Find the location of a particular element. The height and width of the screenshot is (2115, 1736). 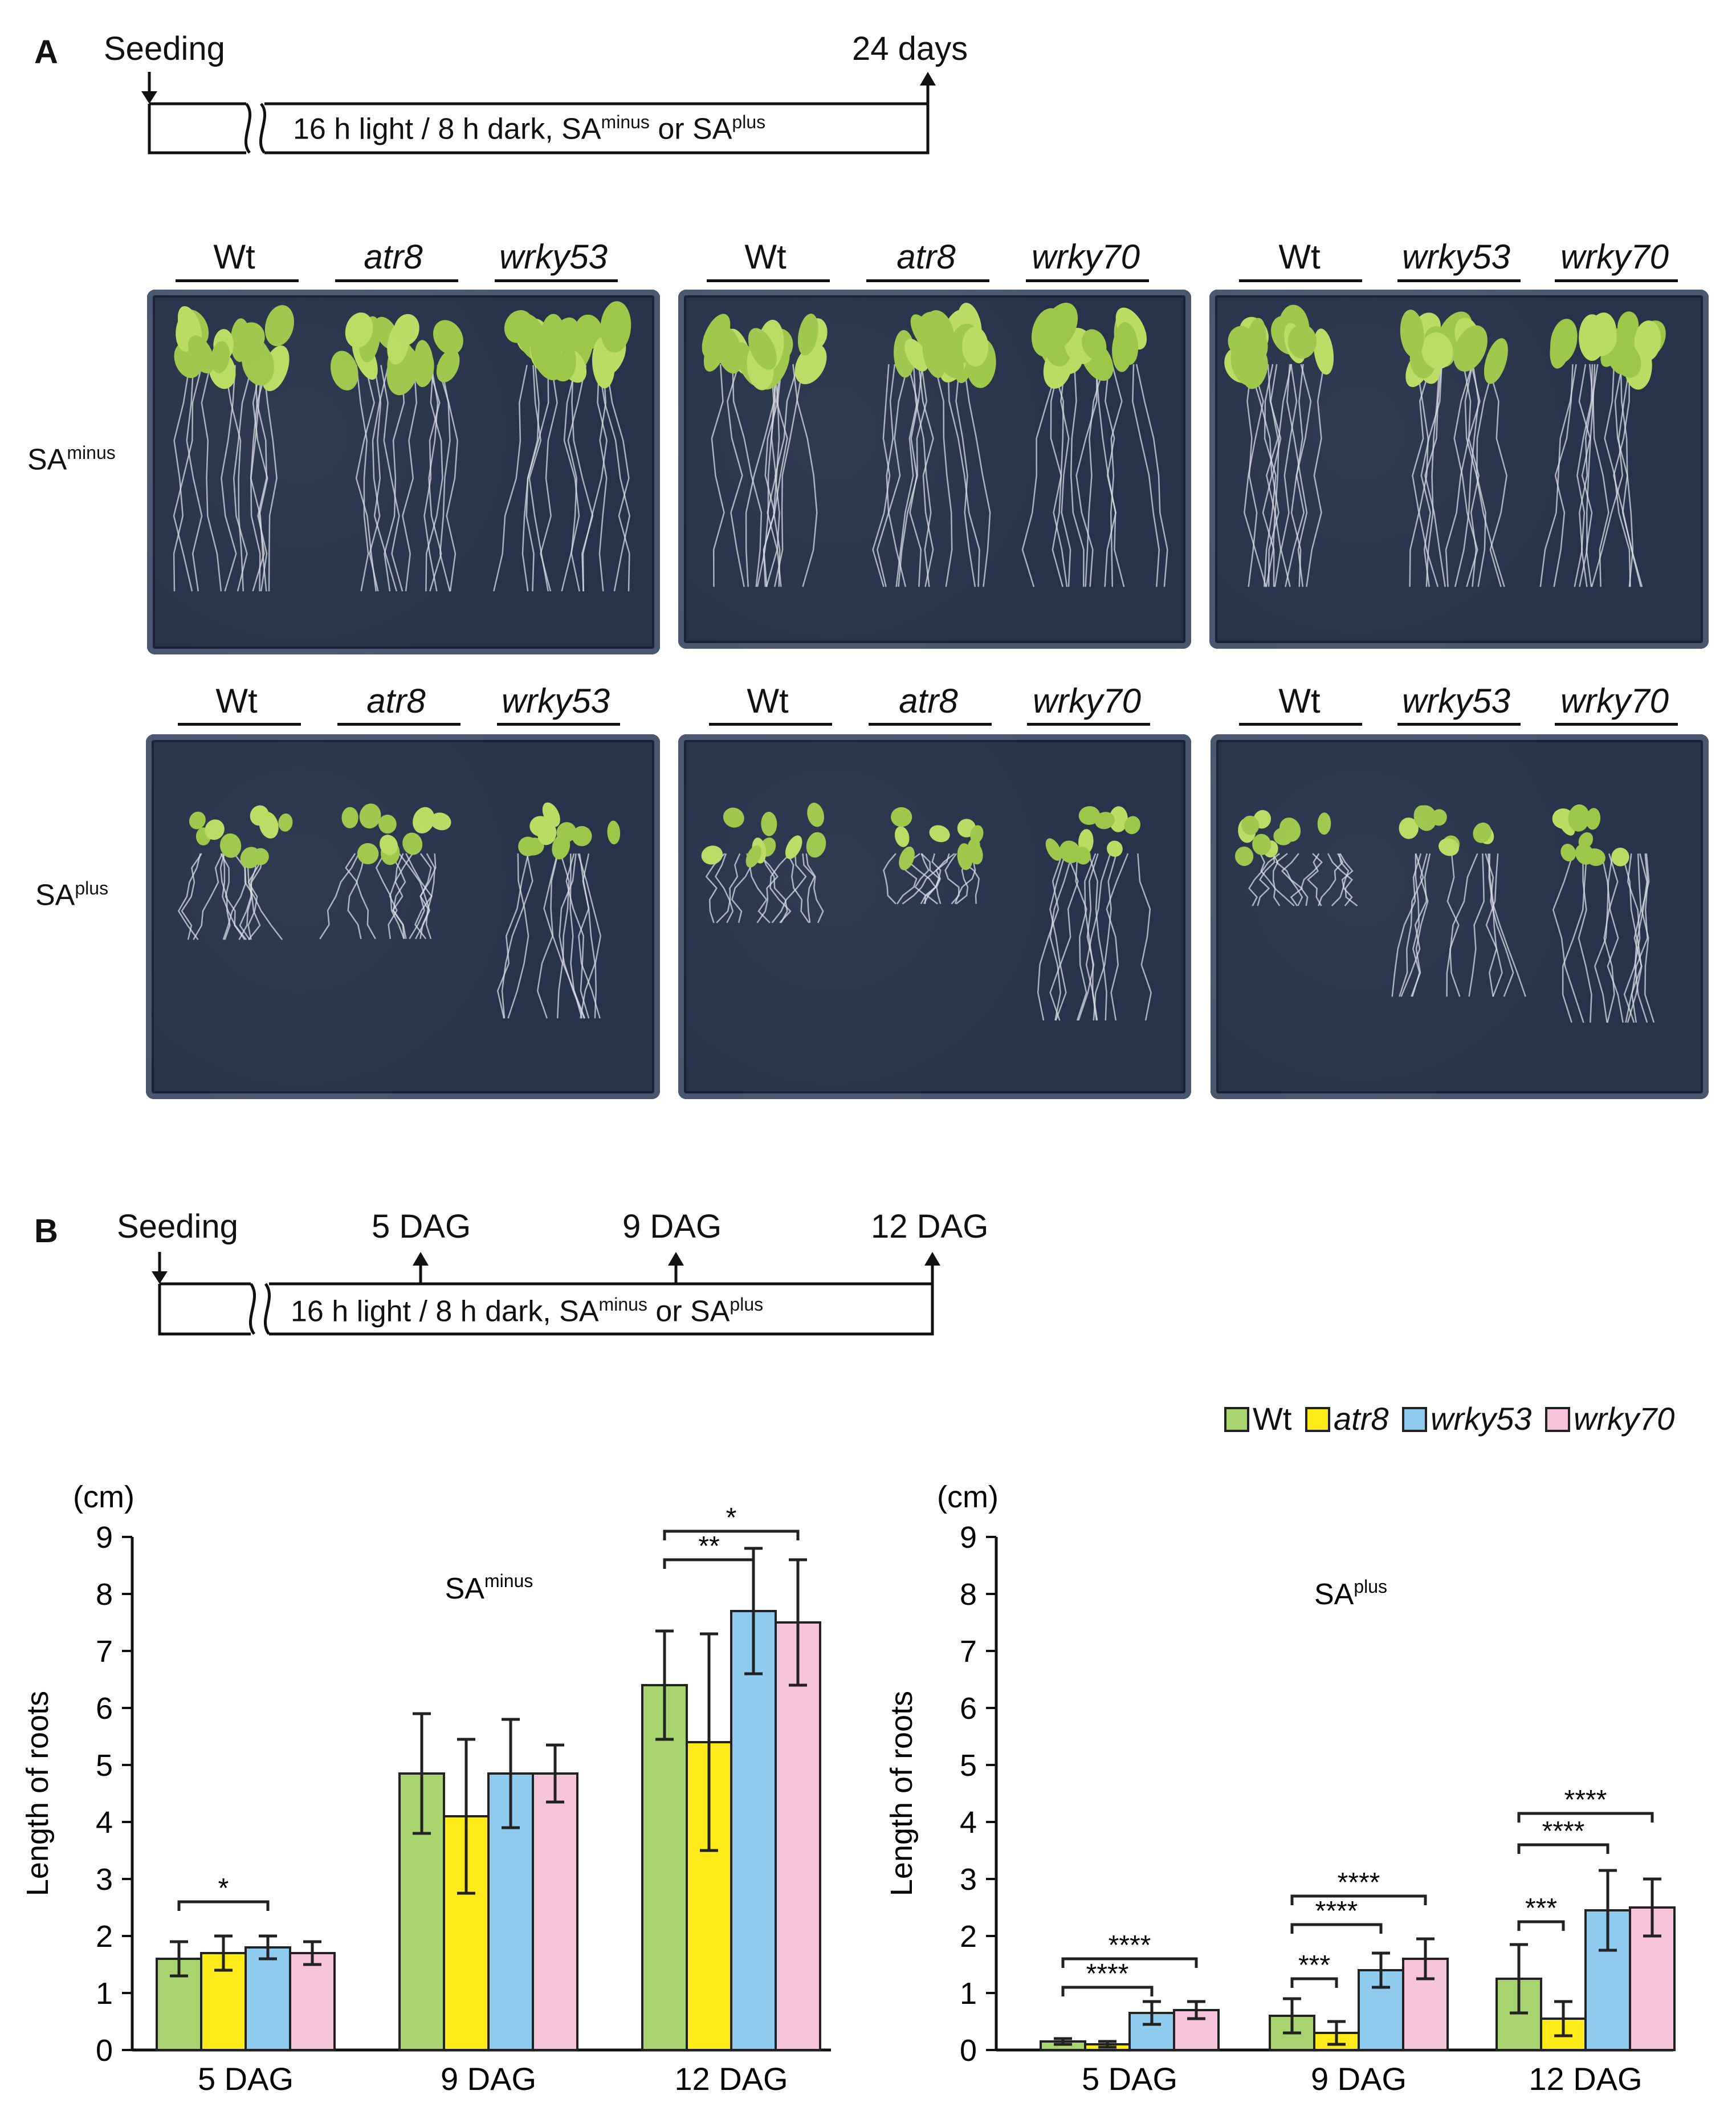

timeline-a is located at coordinates (538, 113).